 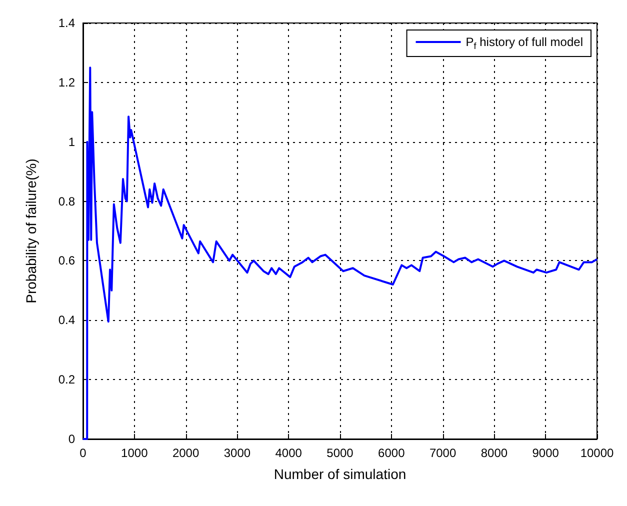 What do you see at coordinates (72, 141) in the screenshot?
I see `y-tick-label: 1` at bounding box center [72, 141].